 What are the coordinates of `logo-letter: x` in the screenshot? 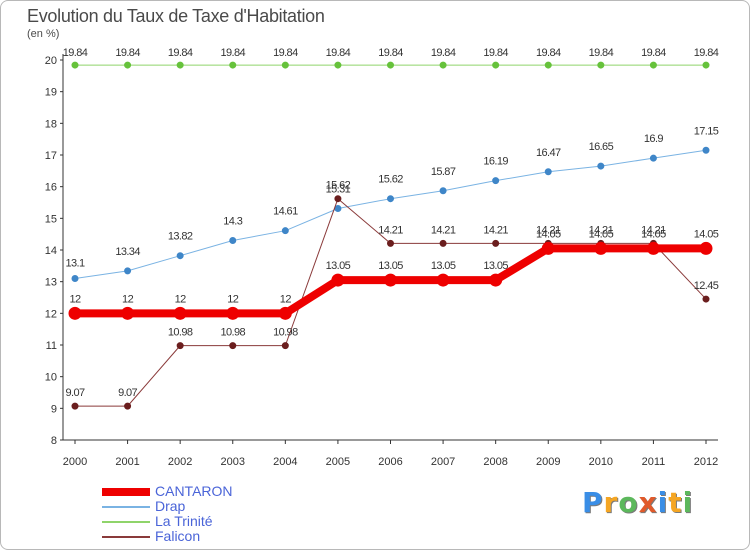 It's located at (648, 502).